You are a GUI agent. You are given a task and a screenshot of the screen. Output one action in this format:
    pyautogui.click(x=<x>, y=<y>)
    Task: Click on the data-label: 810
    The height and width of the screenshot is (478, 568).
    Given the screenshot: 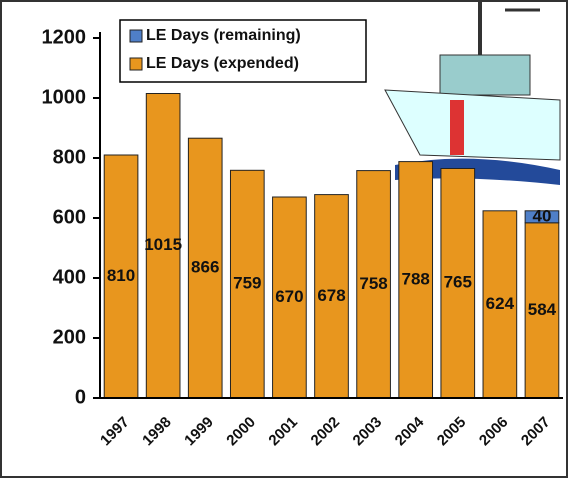 What is the action you would take?
    pyautogui.click(x=121, y=275)
    